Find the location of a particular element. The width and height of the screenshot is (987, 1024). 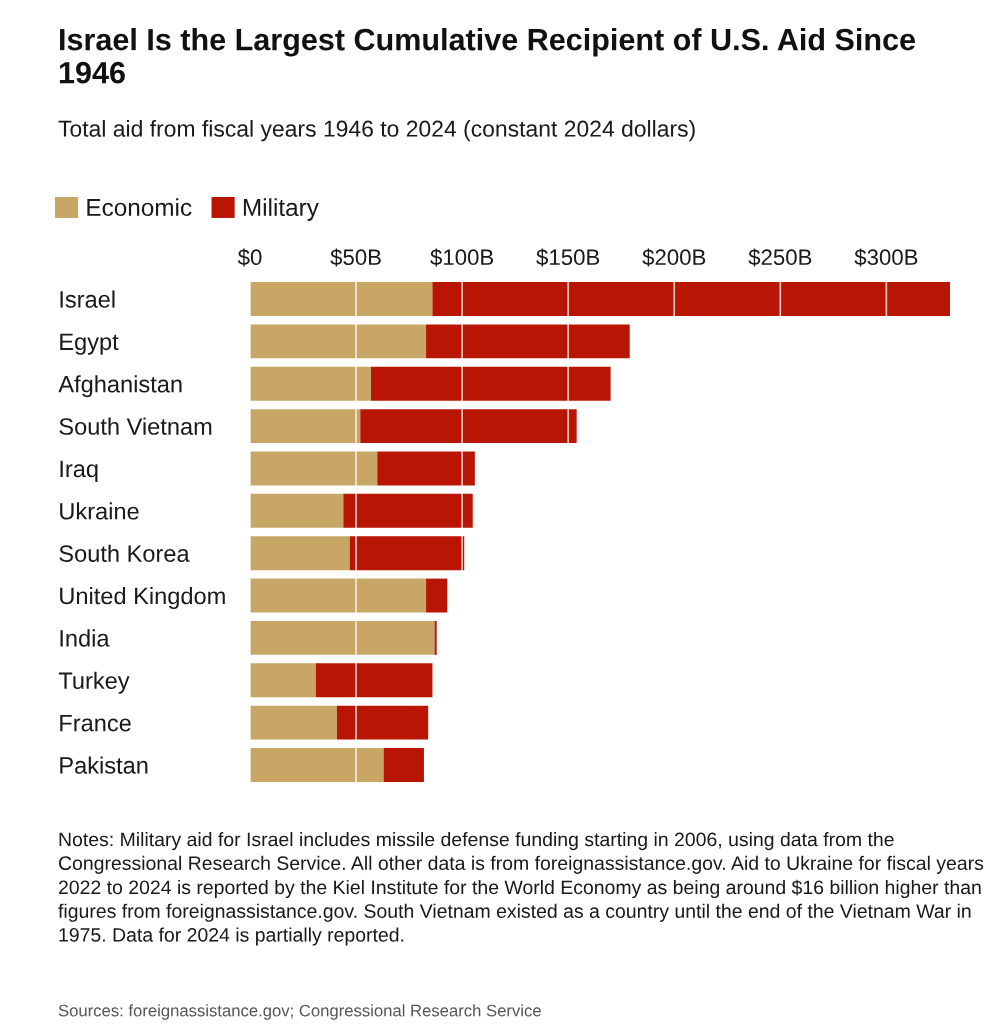

x-tick-label: $300B is located at coordinates (886, 257).